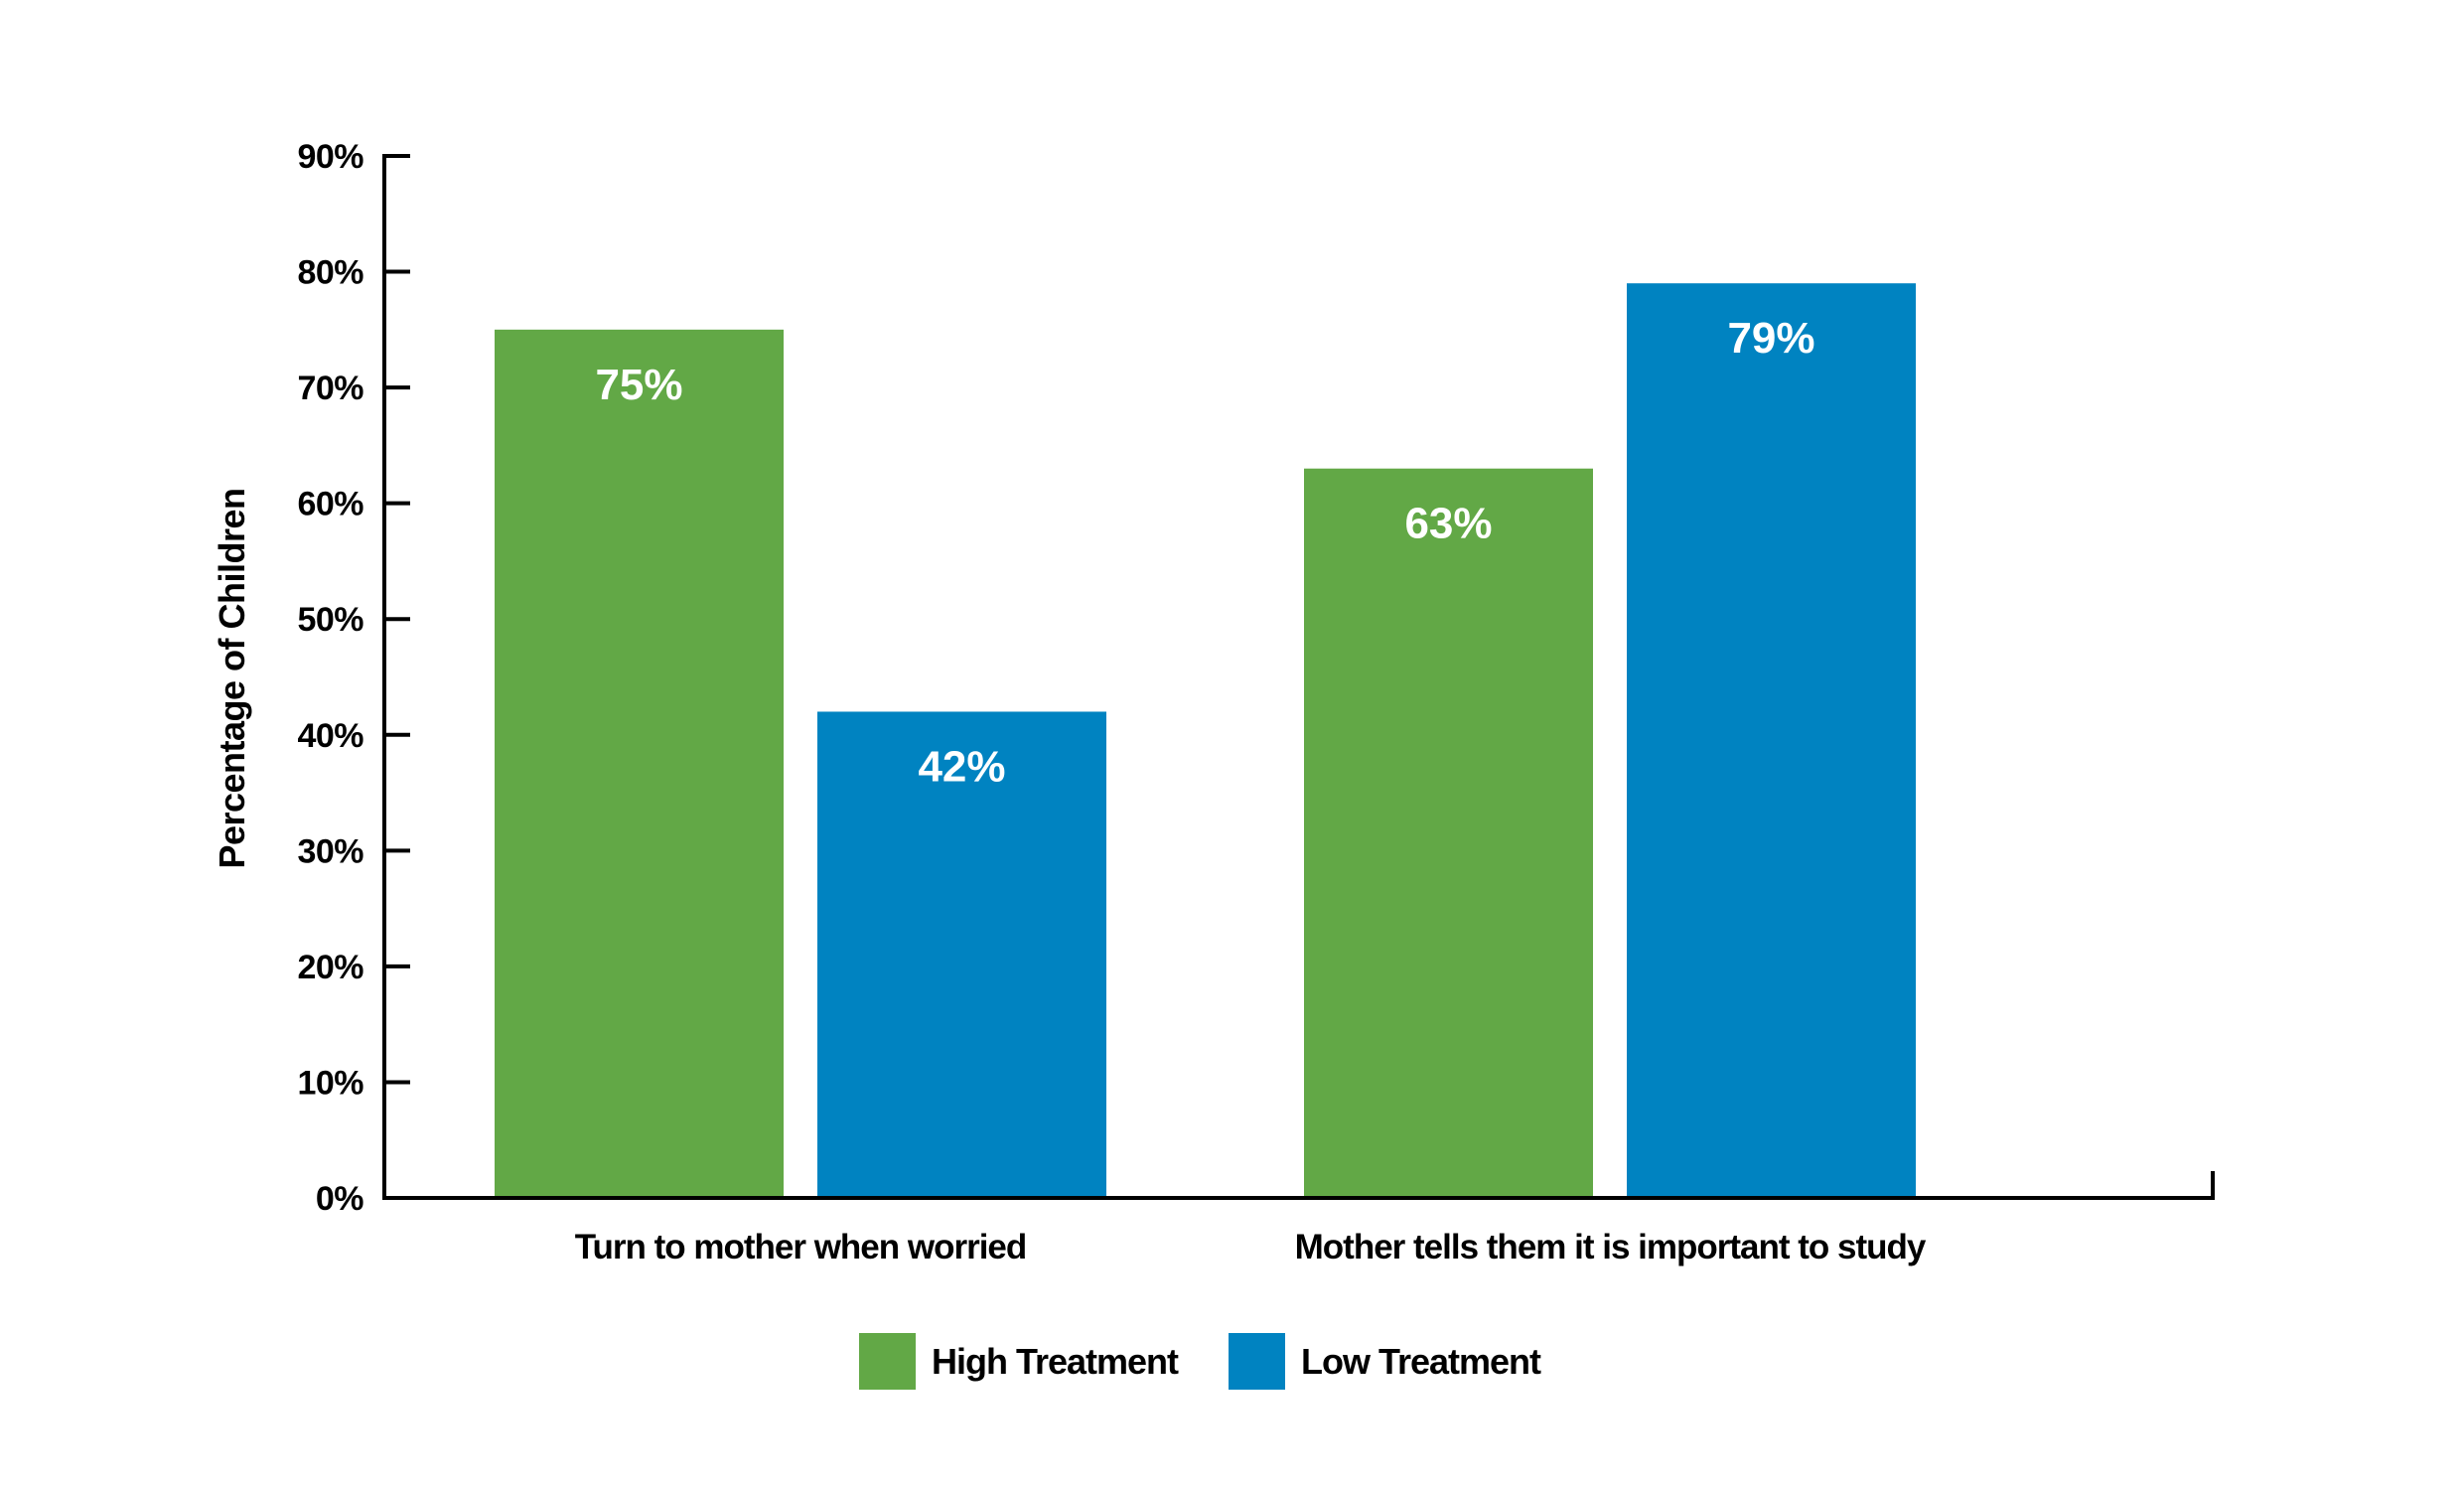 This screenshot has width=2464, height=1487. I want to click on y-tick-label: 10%, so click(330, 1083).